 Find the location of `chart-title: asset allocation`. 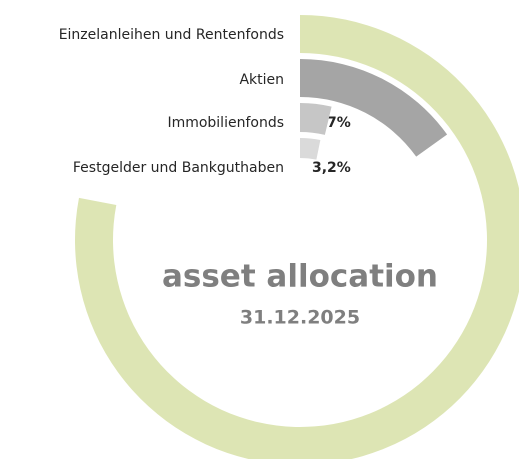

chart-title: asset allocation is located at coordinates (300, 277).